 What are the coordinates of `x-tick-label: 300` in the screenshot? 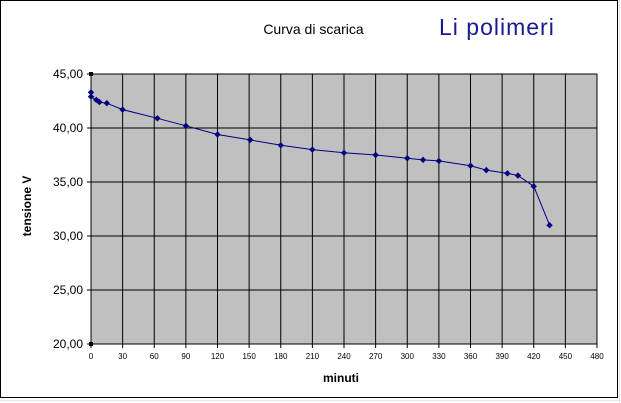 It's located at (408, 356).